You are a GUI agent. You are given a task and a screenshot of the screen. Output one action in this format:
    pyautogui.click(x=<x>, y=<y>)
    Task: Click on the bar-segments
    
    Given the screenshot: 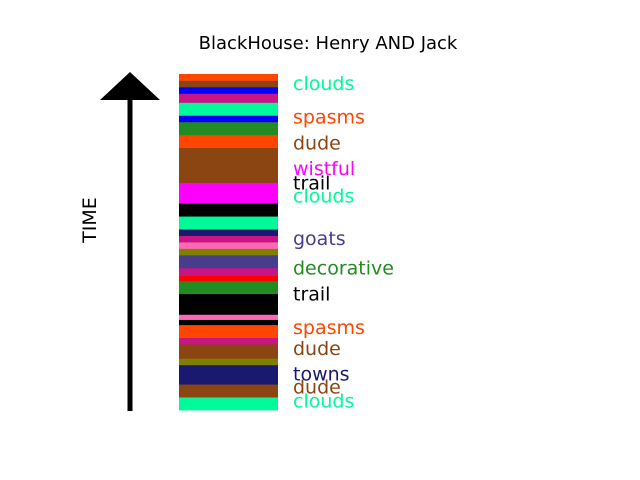 What is the action you would take?
    pyautogui.click(x=228, y=242)
    